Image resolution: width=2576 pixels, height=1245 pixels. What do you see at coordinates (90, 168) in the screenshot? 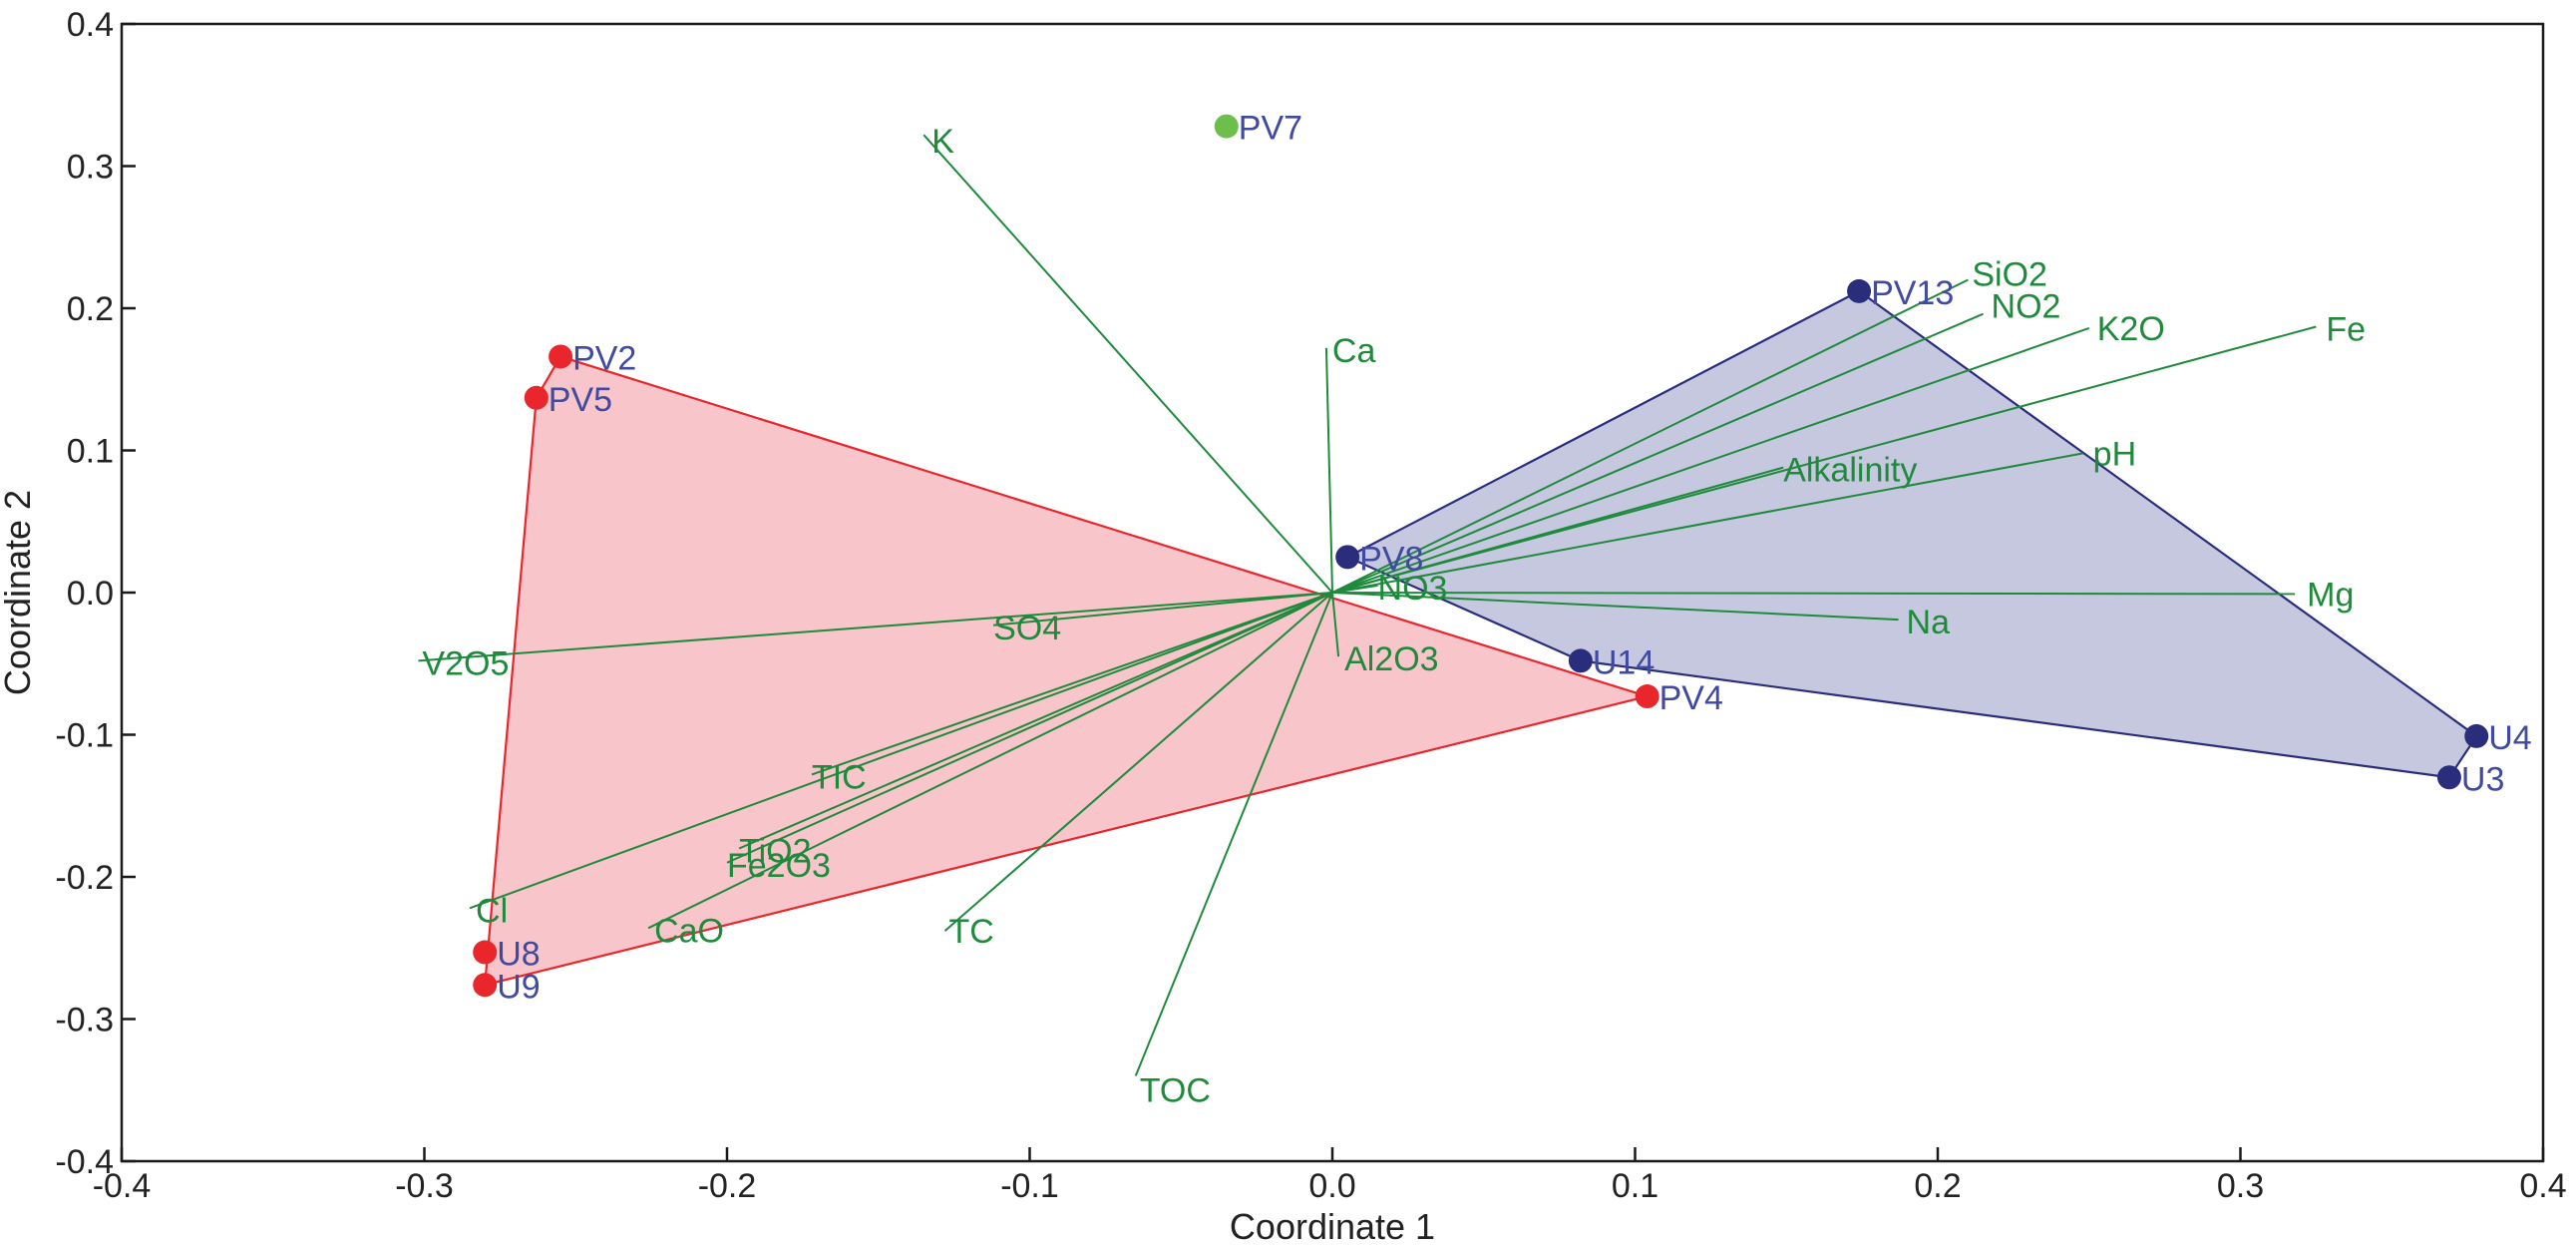
I see `y-tick-label: 0.3` at bounding box center [90, 168].